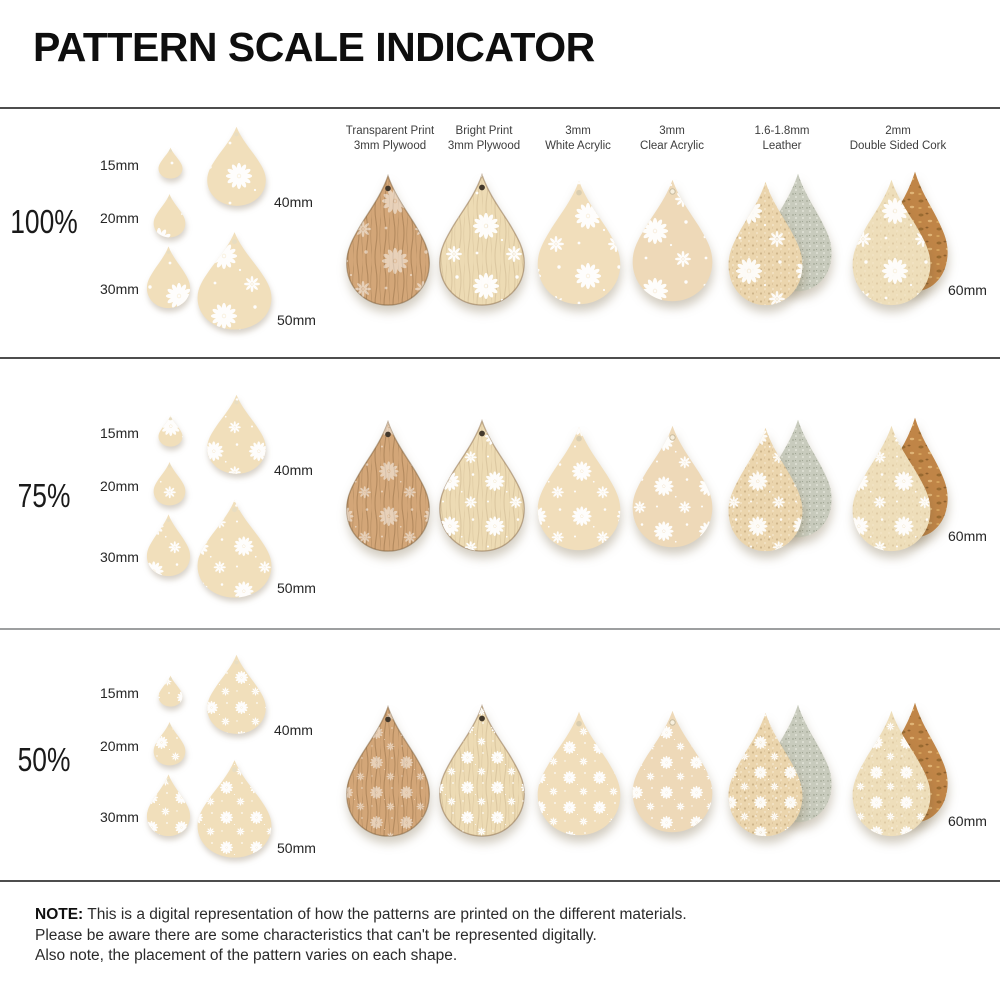 The image size is (1000, 1000). Describe the element at coordinates (168, 277) in the screenshot. I see `reference-drop-30mm-100pct` at that location.